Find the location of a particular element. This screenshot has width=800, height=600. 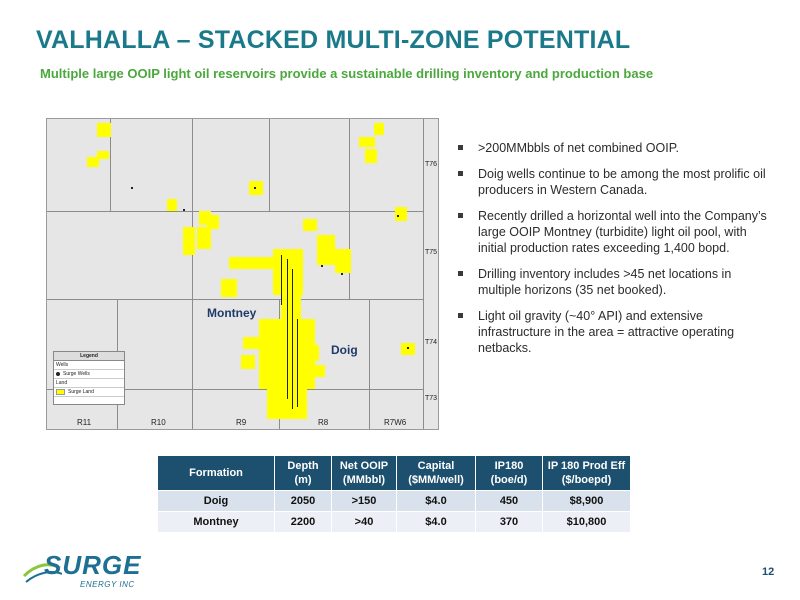

table-row: Doig 2050 >150 $4.0 450 $8,900 is located at coordinates (394, 501).